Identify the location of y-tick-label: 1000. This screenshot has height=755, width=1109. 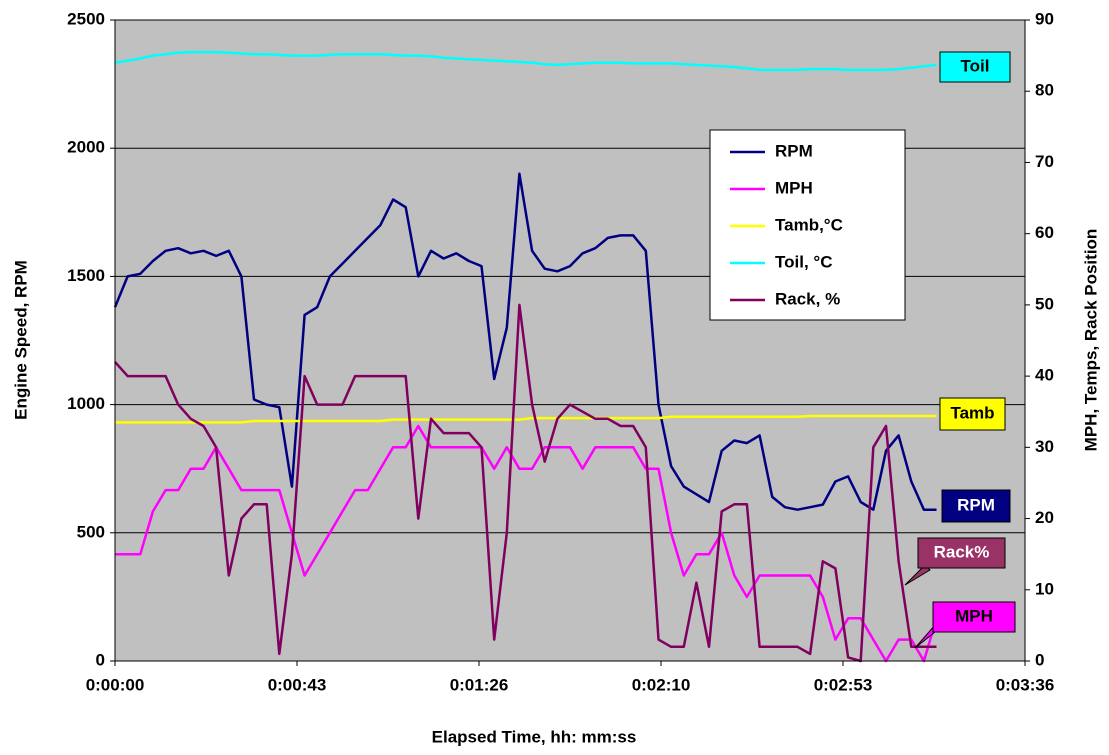
(86, 403).